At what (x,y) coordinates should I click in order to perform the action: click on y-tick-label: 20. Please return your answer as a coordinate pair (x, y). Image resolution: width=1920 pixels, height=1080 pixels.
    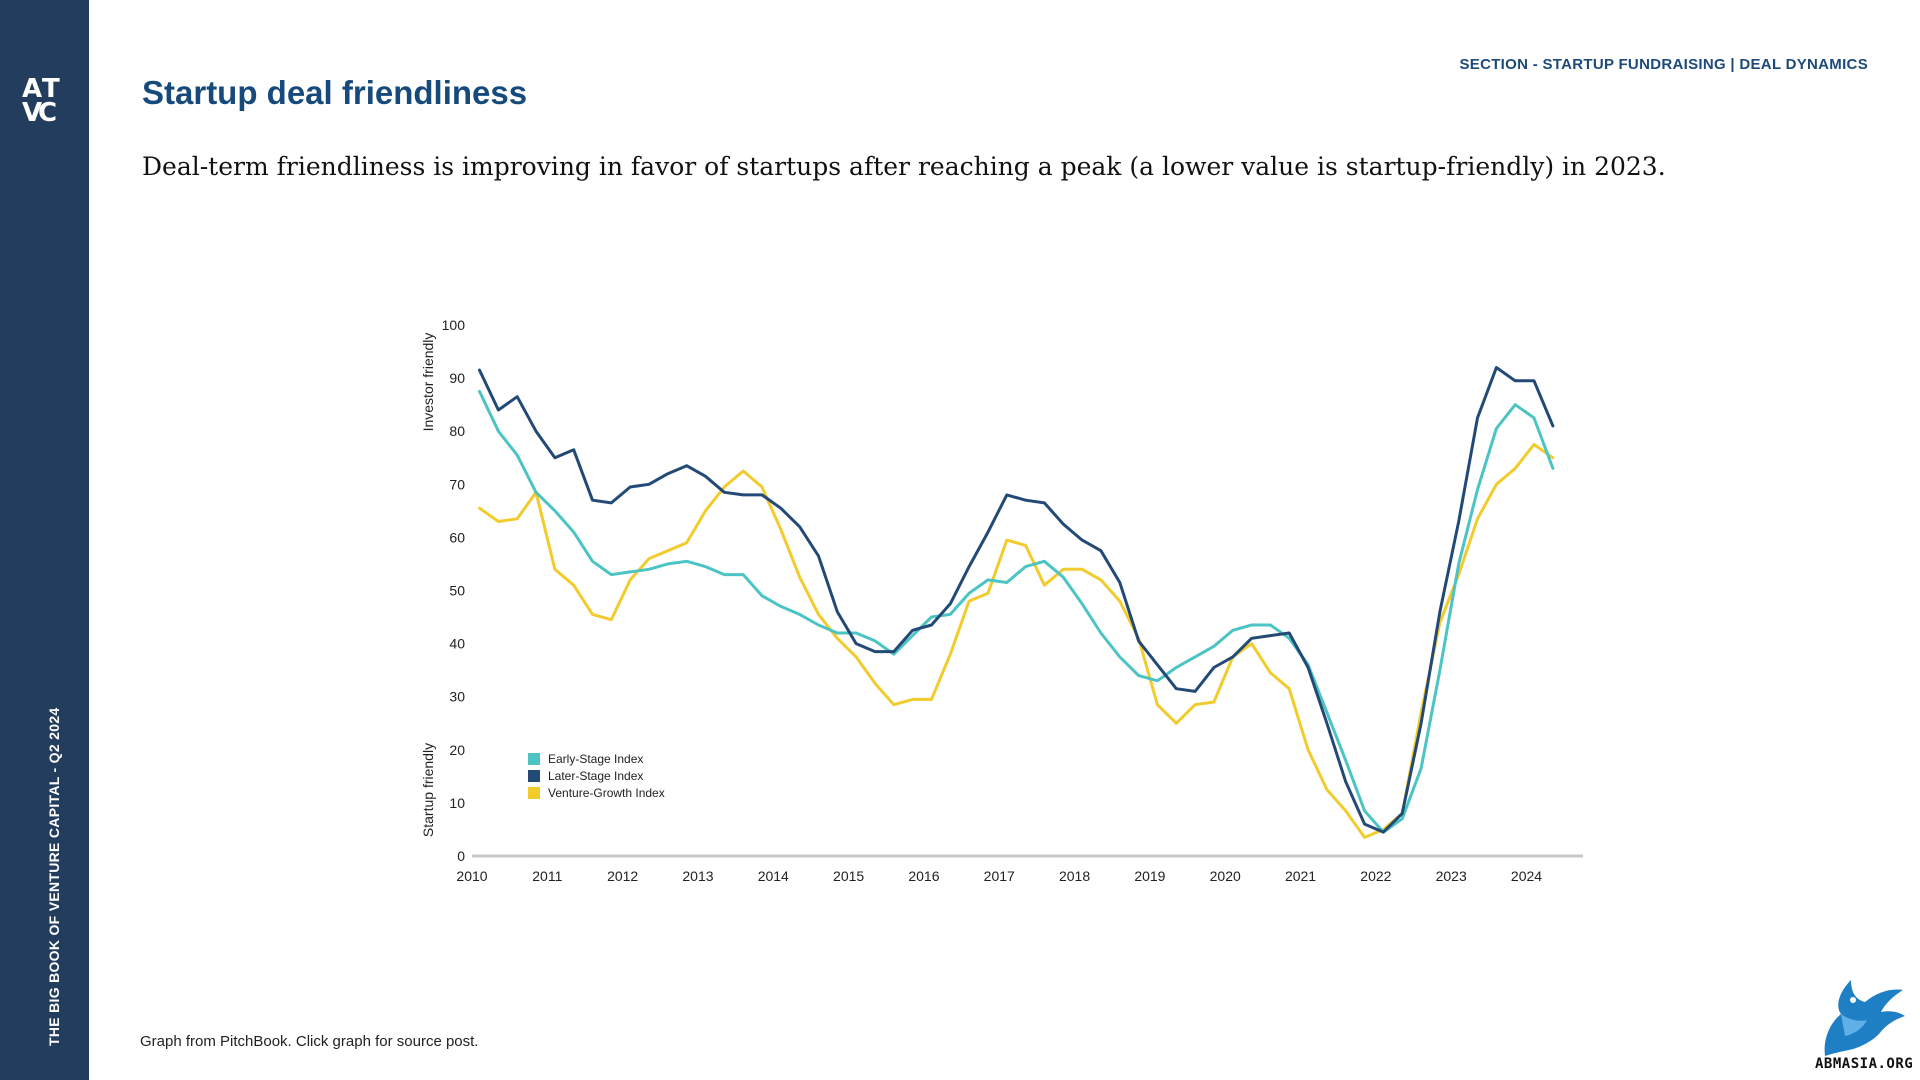
    Looking at the image, I should click on (457, 750).